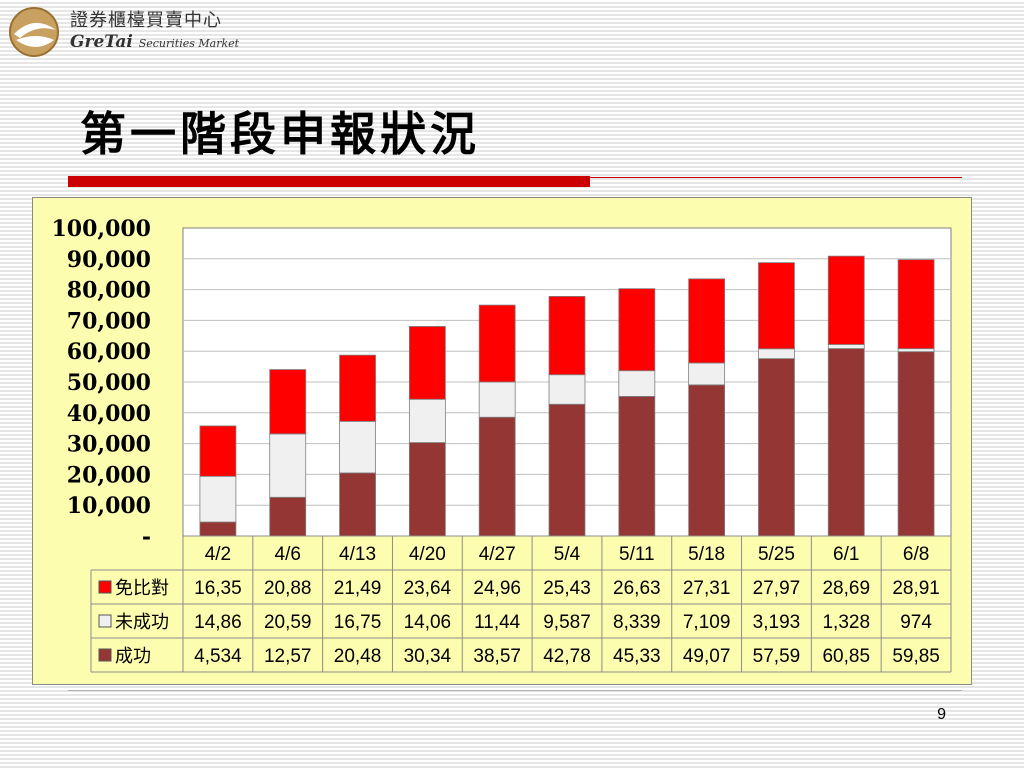  I want to click on data-label-failed: 3,193, so click(777, 622).